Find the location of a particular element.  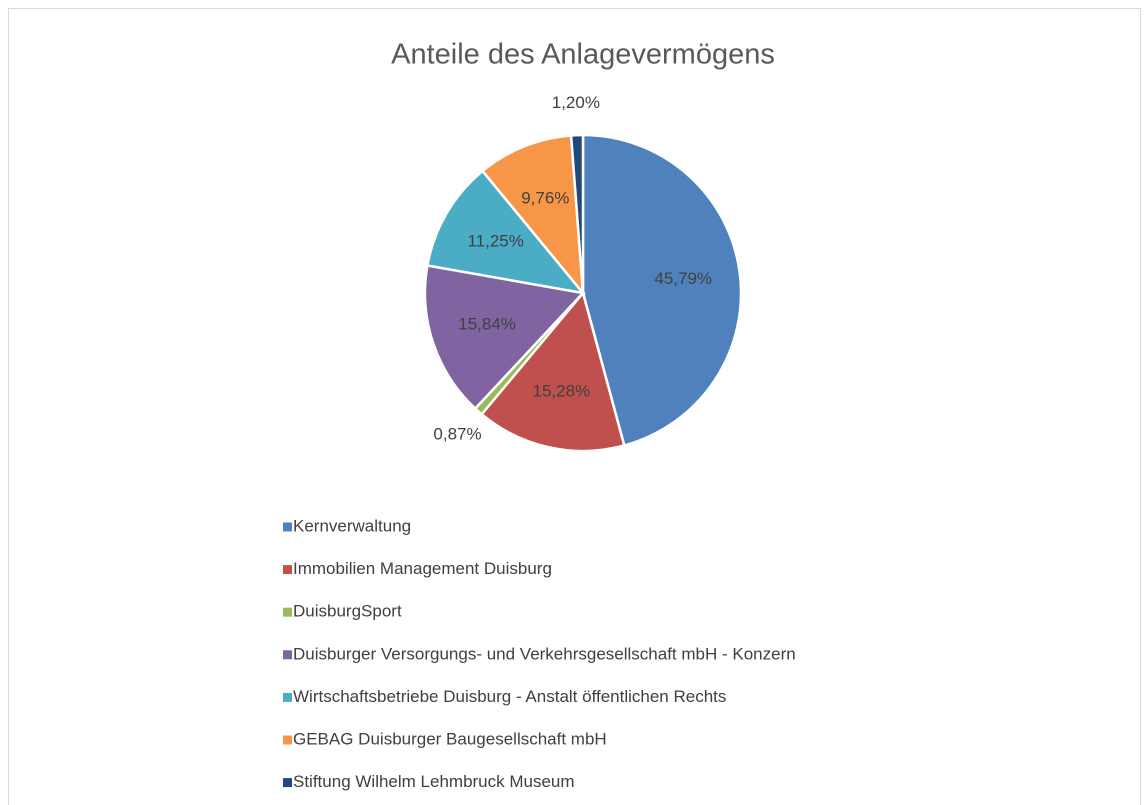

legend-label: Stiftung Wilhelm Lehmbruck Museum is located at coordinates (434, 781).